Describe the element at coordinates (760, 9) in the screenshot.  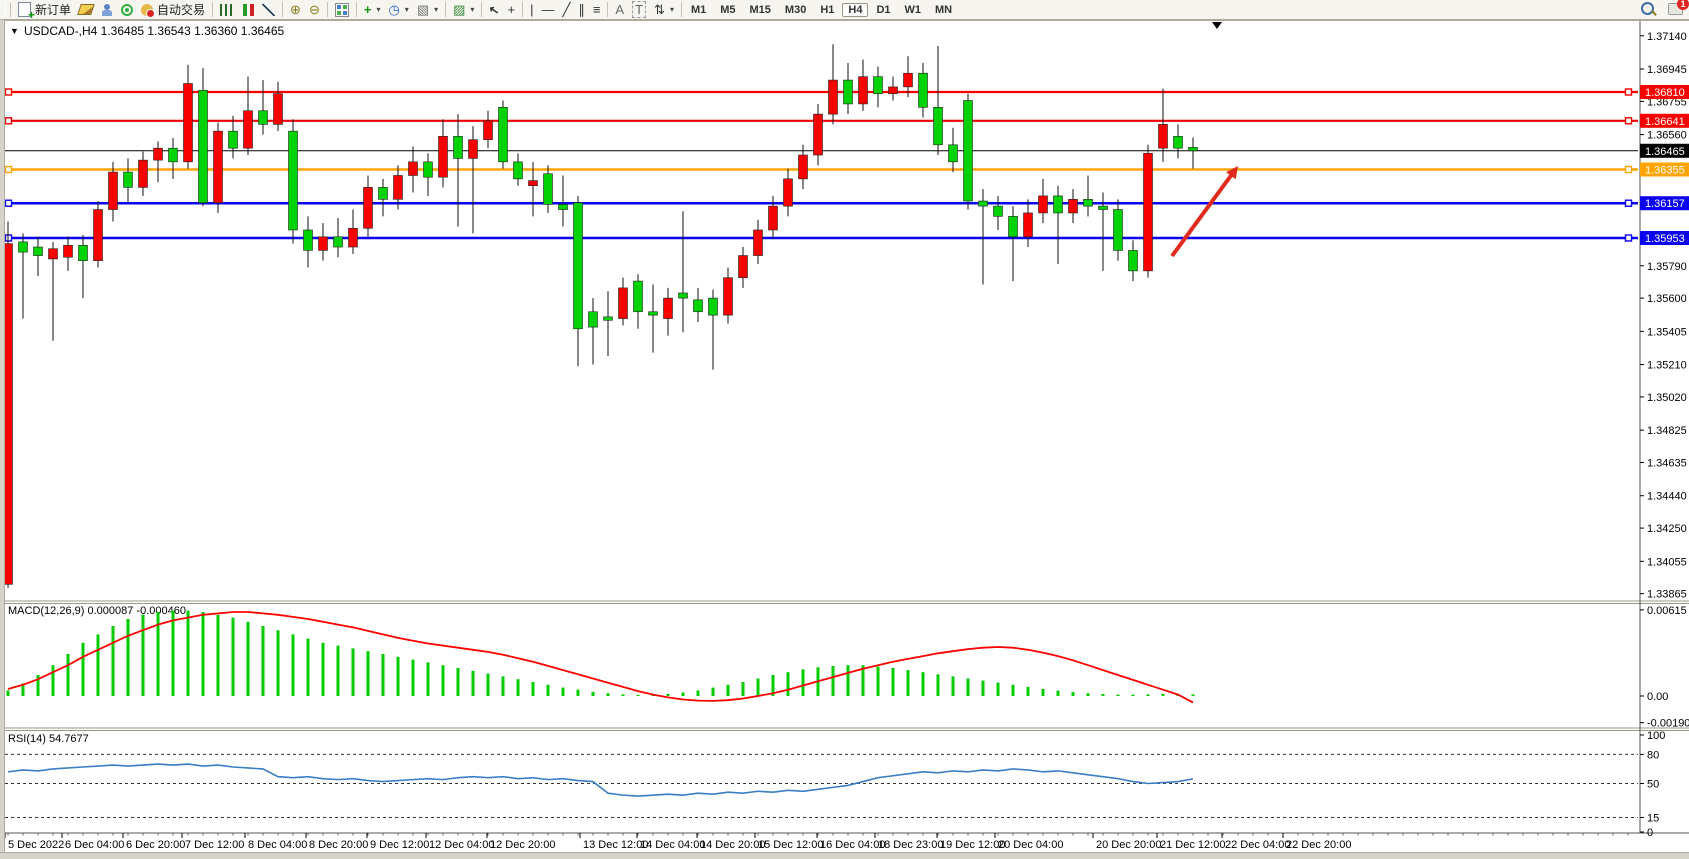
I see `timeframe-m15: M15` at that location.